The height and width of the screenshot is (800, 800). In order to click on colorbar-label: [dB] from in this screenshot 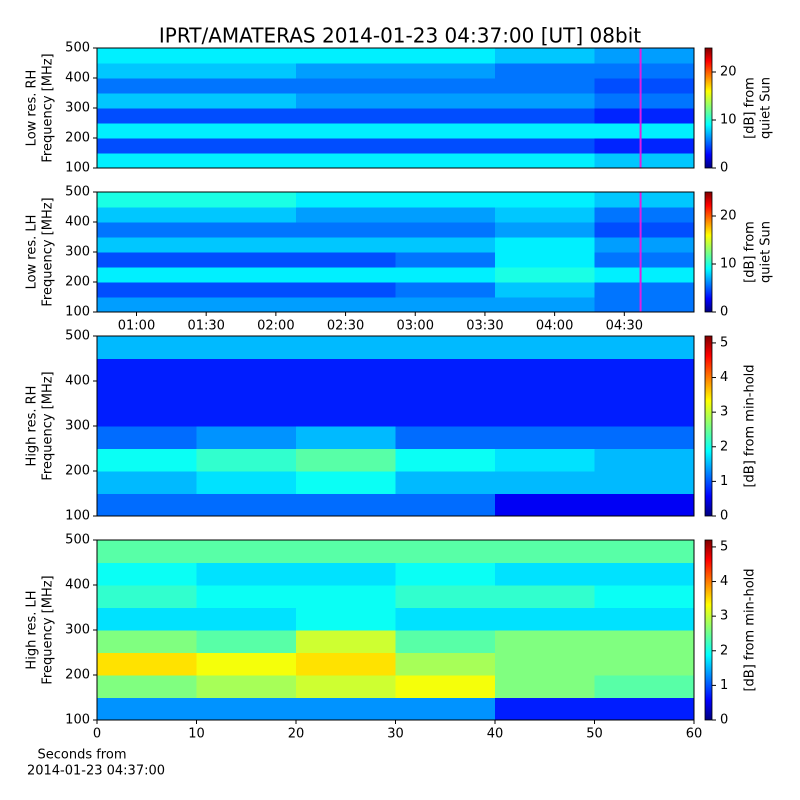, I will do `click(750, 108)`.